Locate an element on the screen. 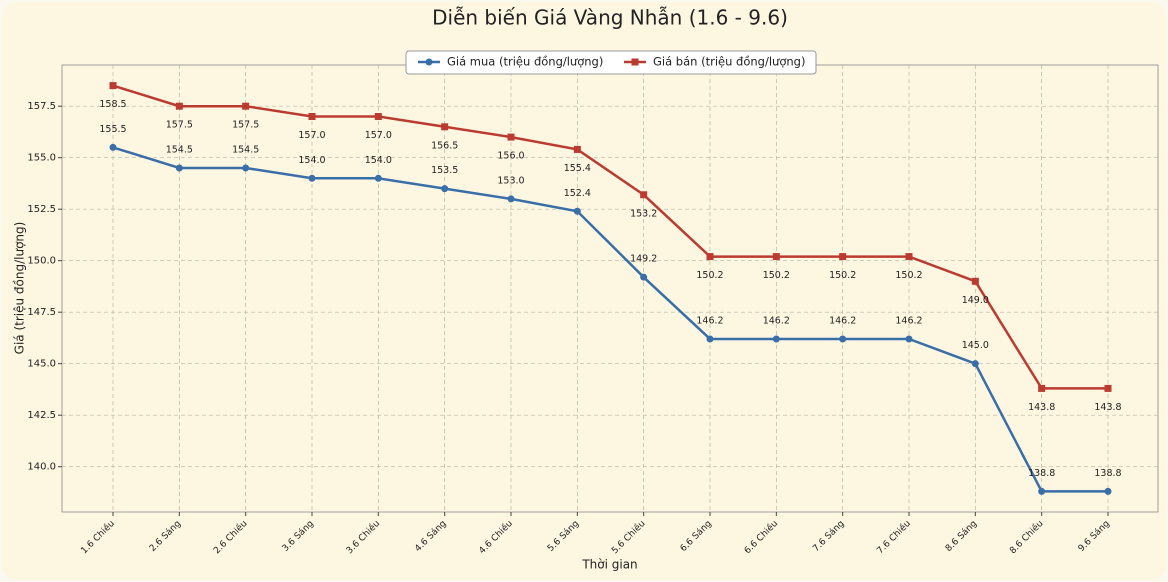 The image size is (1168, 582). value-label: 156.5 is located at coordinates (444, 145).